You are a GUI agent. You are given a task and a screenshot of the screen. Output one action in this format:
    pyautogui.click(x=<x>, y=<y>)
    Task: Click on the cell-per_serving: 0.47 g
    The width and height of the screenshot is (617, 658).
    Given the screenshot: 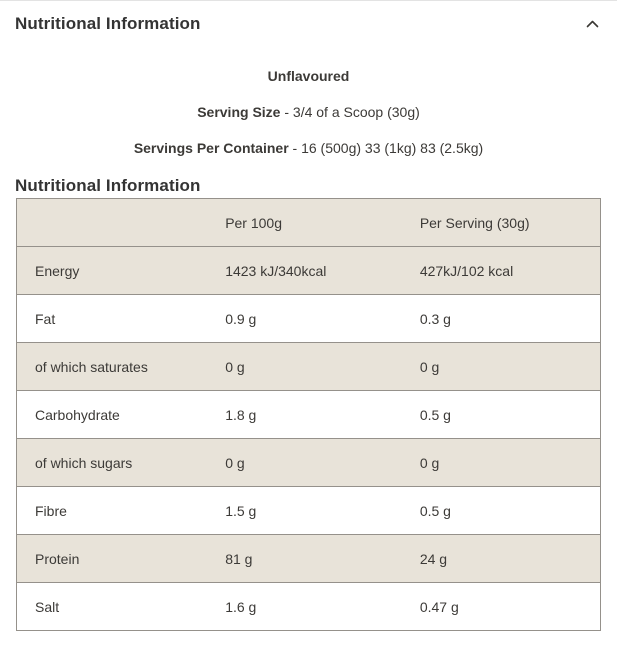 What is the action you would take?
    pyautogui.click(x=510, y=606)
    